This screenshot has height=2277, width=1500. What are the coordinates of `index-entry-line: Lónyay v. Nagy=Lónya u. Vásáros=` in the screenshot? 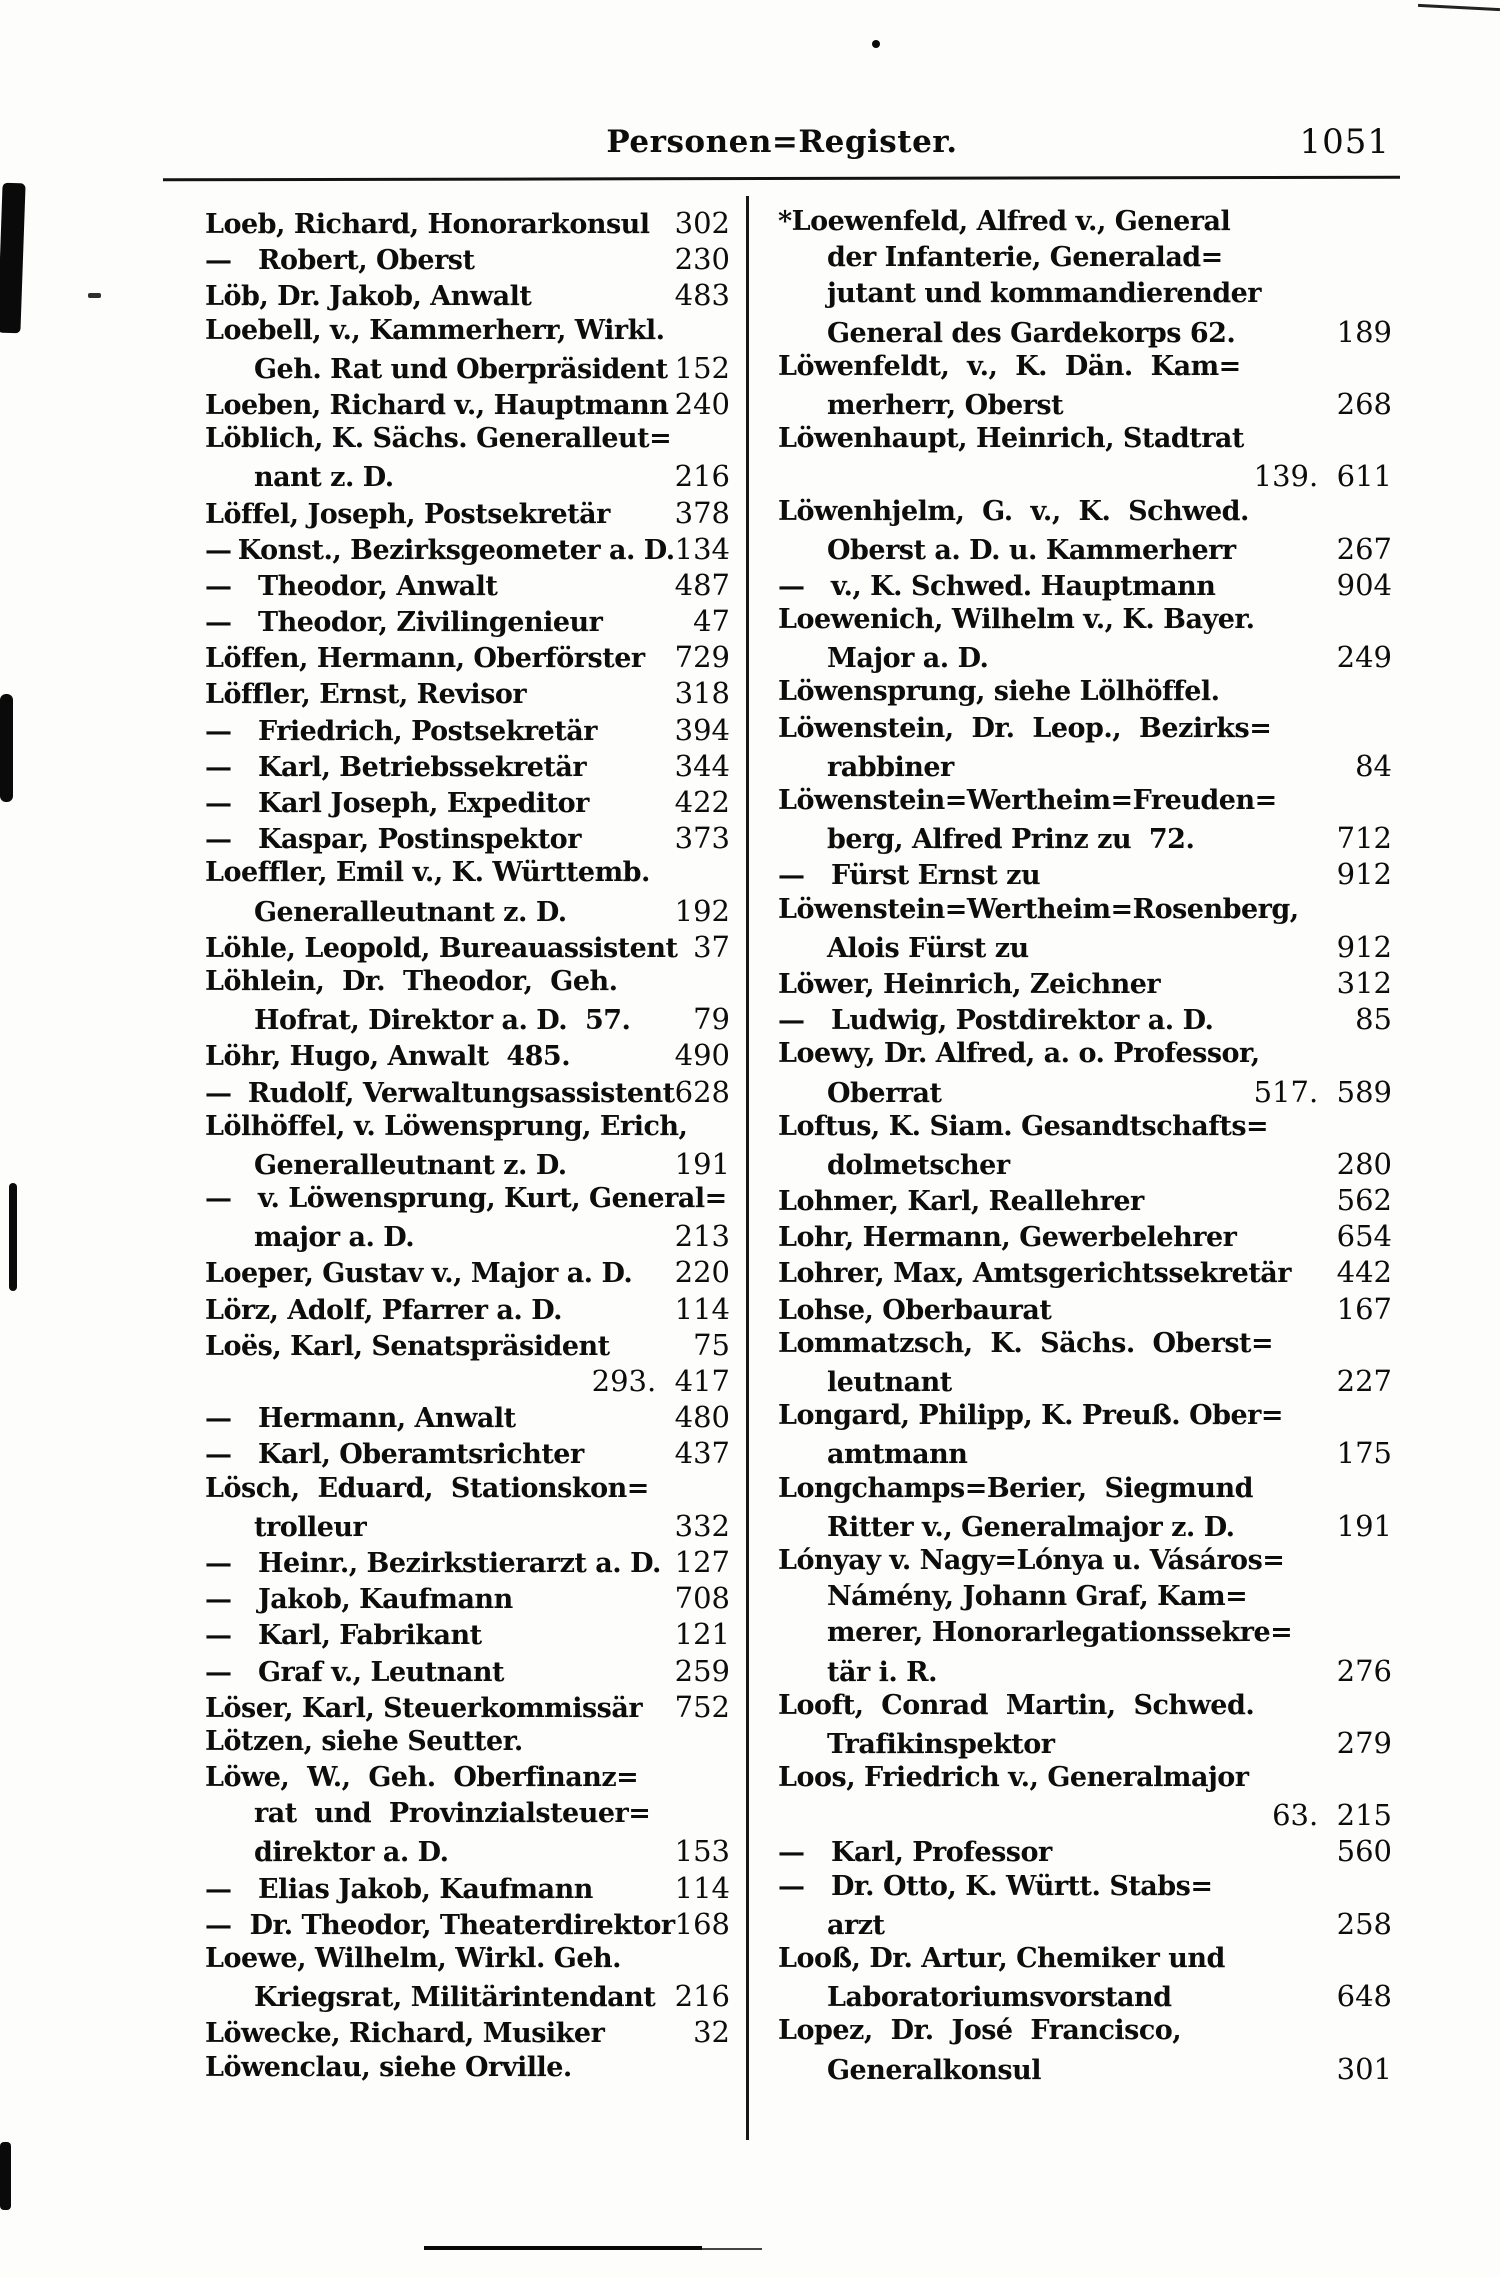 It's located at (1085, 1563).